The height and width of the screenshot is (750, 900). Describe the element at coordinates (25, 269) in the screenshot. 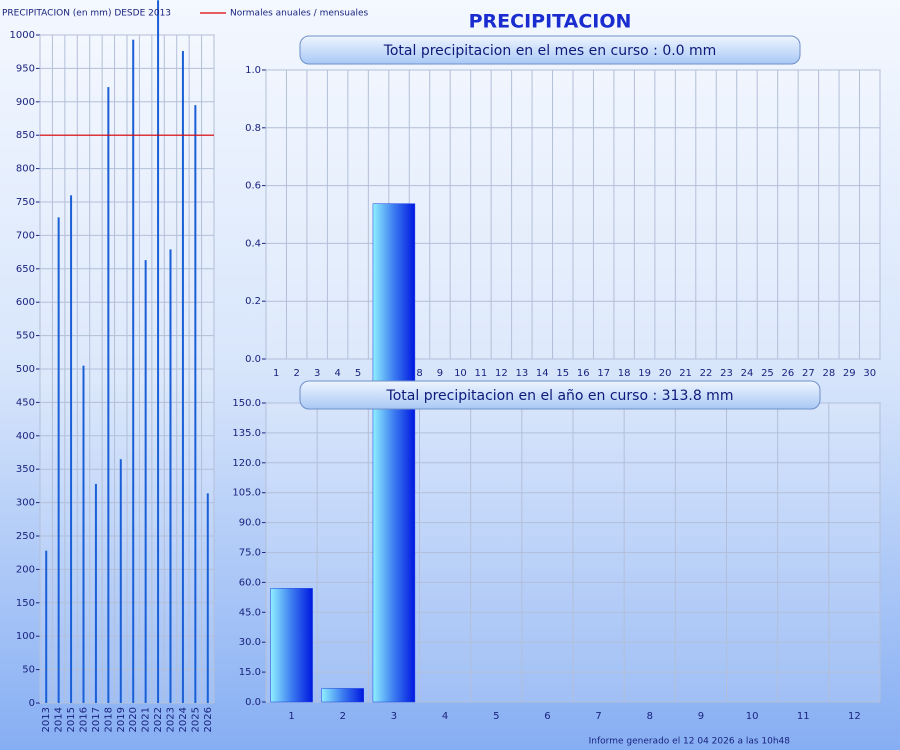

I see `y-tick-label: 650` at that location.